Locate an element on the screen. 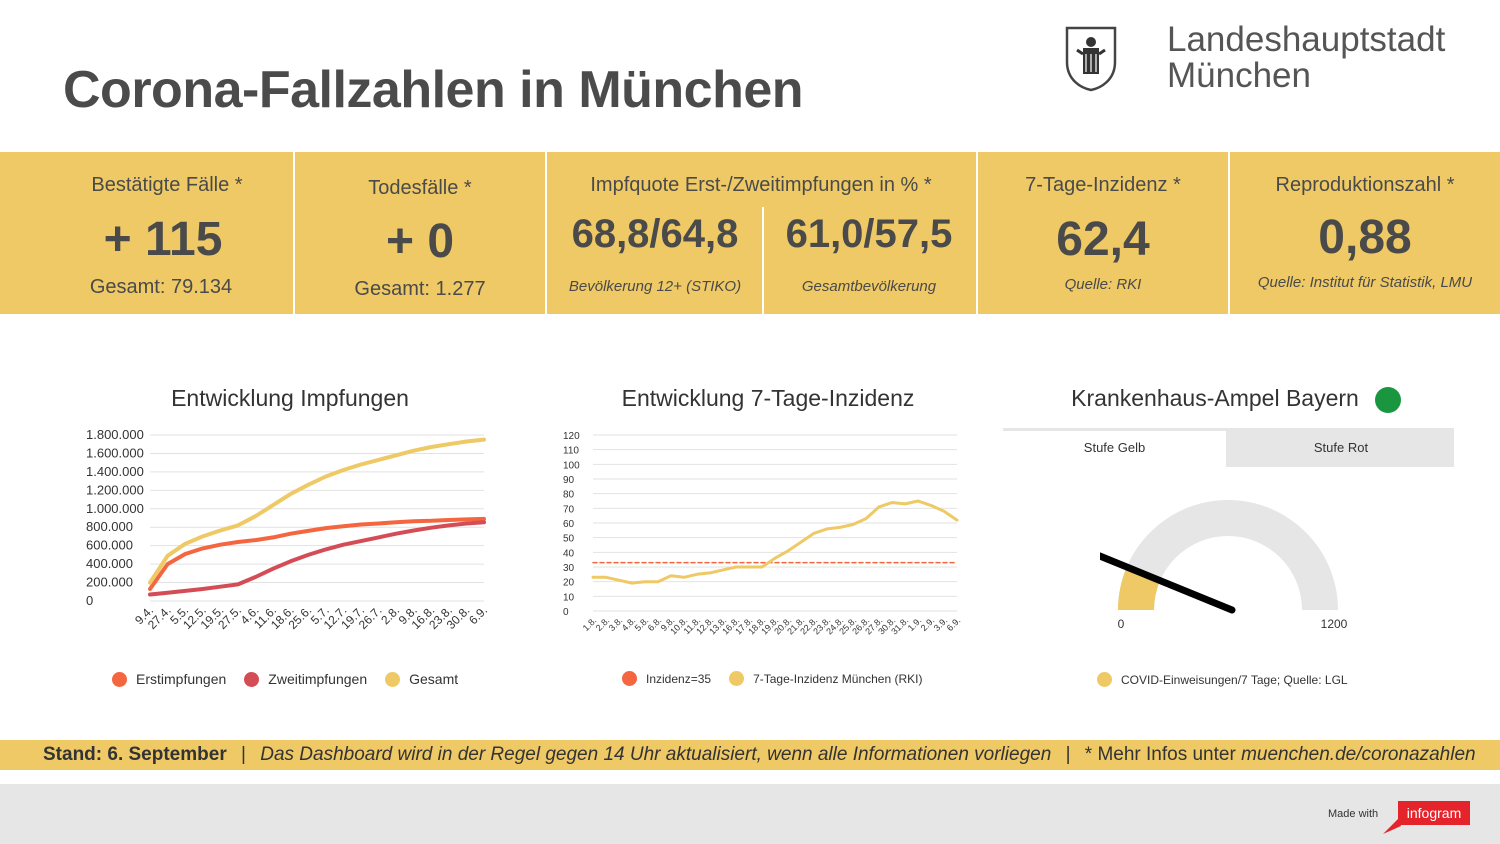 The image size is (1500, 844). kpi-sub: Gesamt: 79.134 is located at coordinates (161, 287).